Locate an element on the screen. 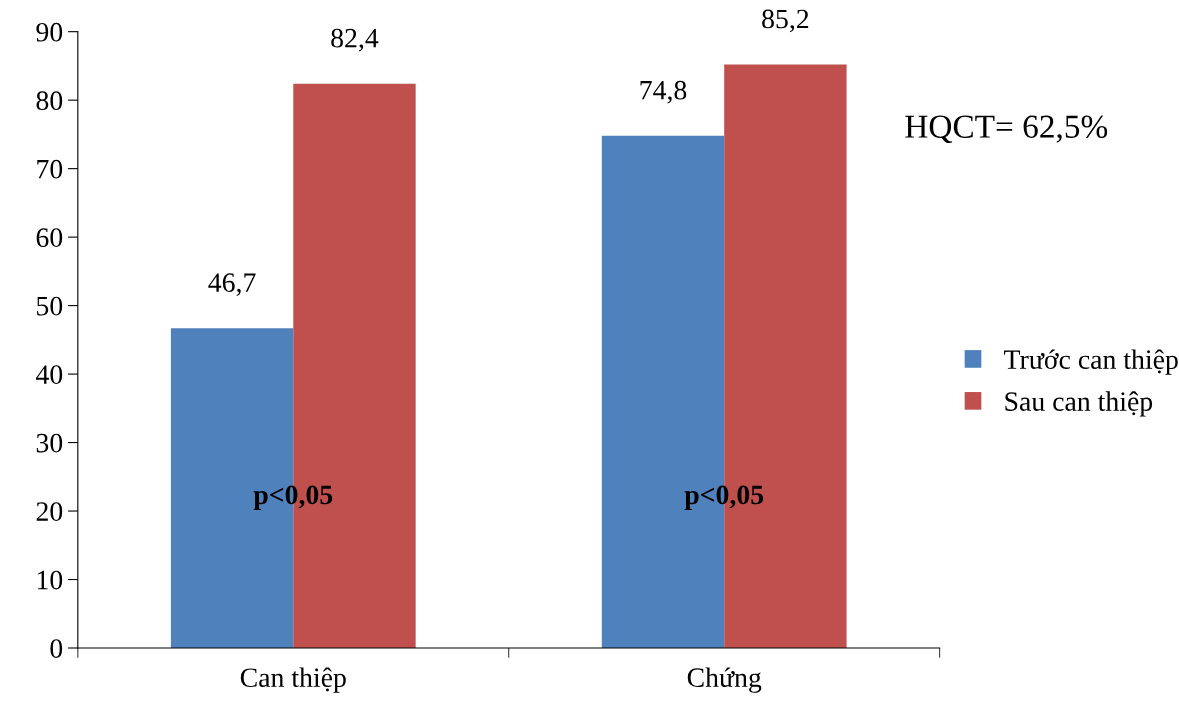 Image resolution: width=1179 pixels, height=720 pixels. data-label: 82,4 is located at coordinates (355, 40).